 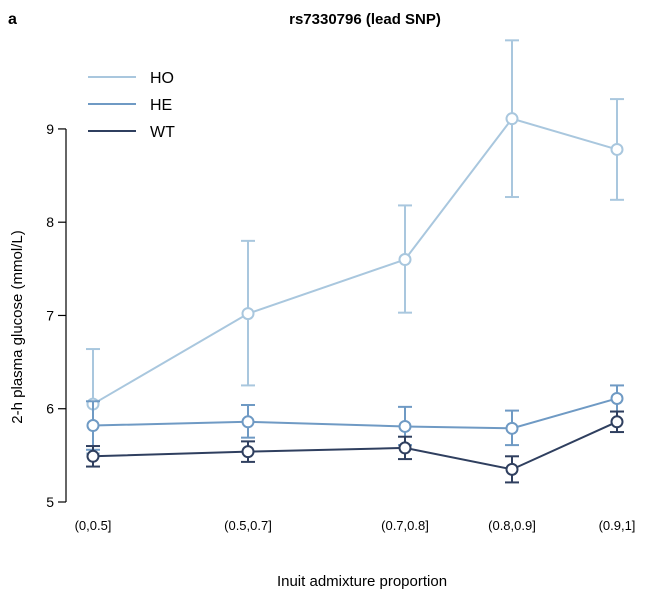 I want to click on x-axis-label: Inuit admixture proportion, so click(x=362, y=581).